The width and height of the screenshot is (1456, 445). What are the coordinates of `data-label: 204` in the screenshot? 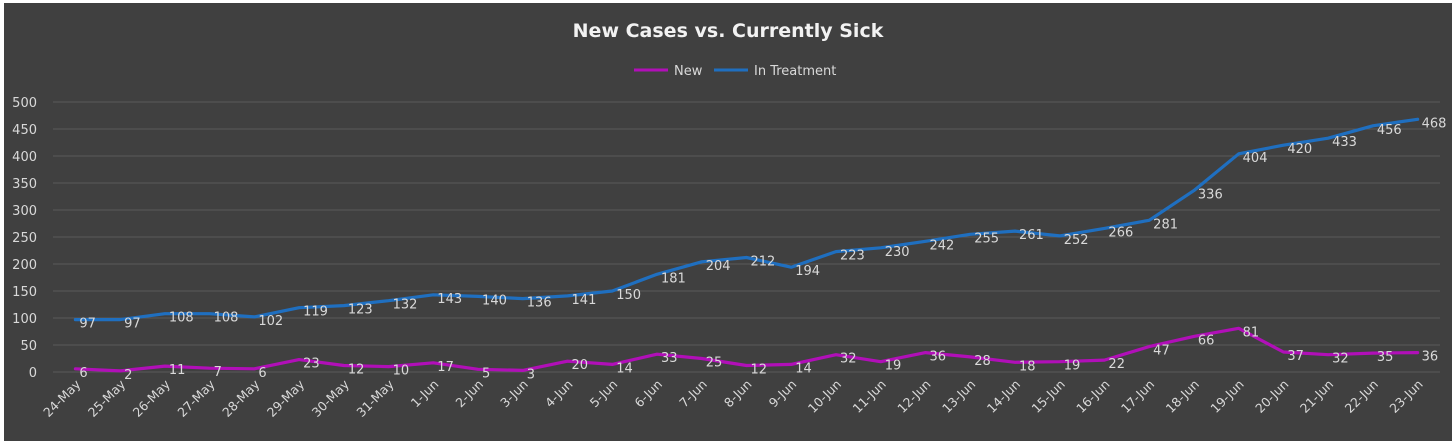 It's located at (718, 266).